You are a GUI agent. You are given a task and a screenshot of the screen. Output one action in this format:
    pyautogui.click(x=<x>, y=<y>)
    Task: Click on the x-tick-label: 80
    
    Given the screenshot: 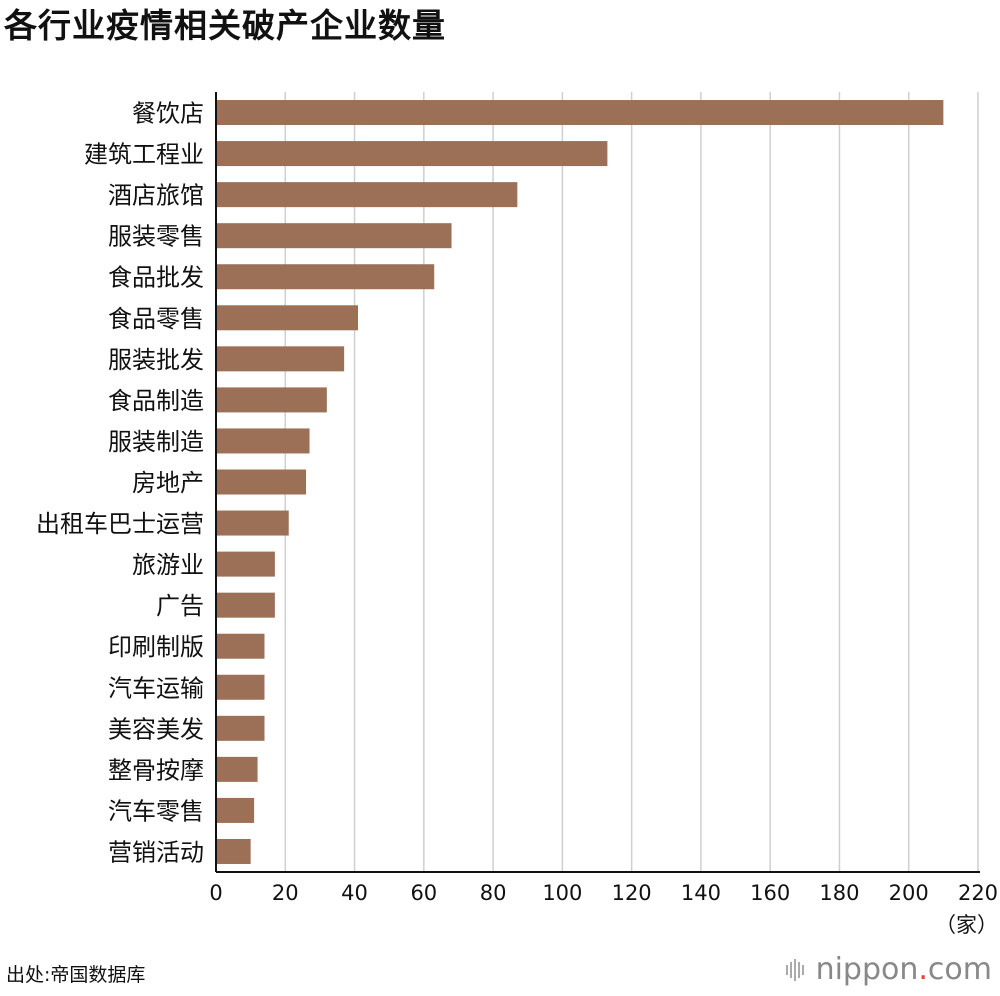 What is the action you would take?
    pyautogui.click(x=493, y=893)
    